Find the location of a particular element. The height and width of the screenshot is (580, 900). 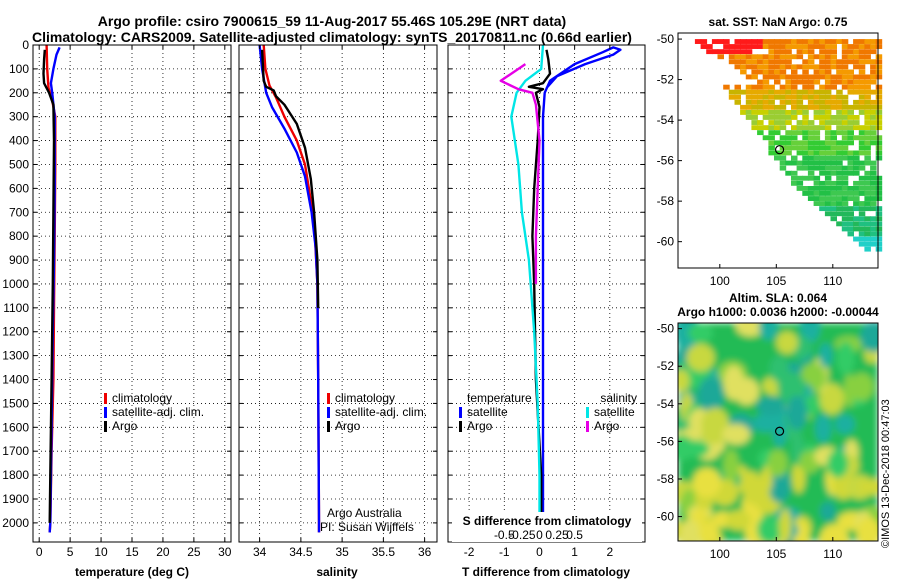

y-tick-label: 1700 is located at coordinates (15, 451).